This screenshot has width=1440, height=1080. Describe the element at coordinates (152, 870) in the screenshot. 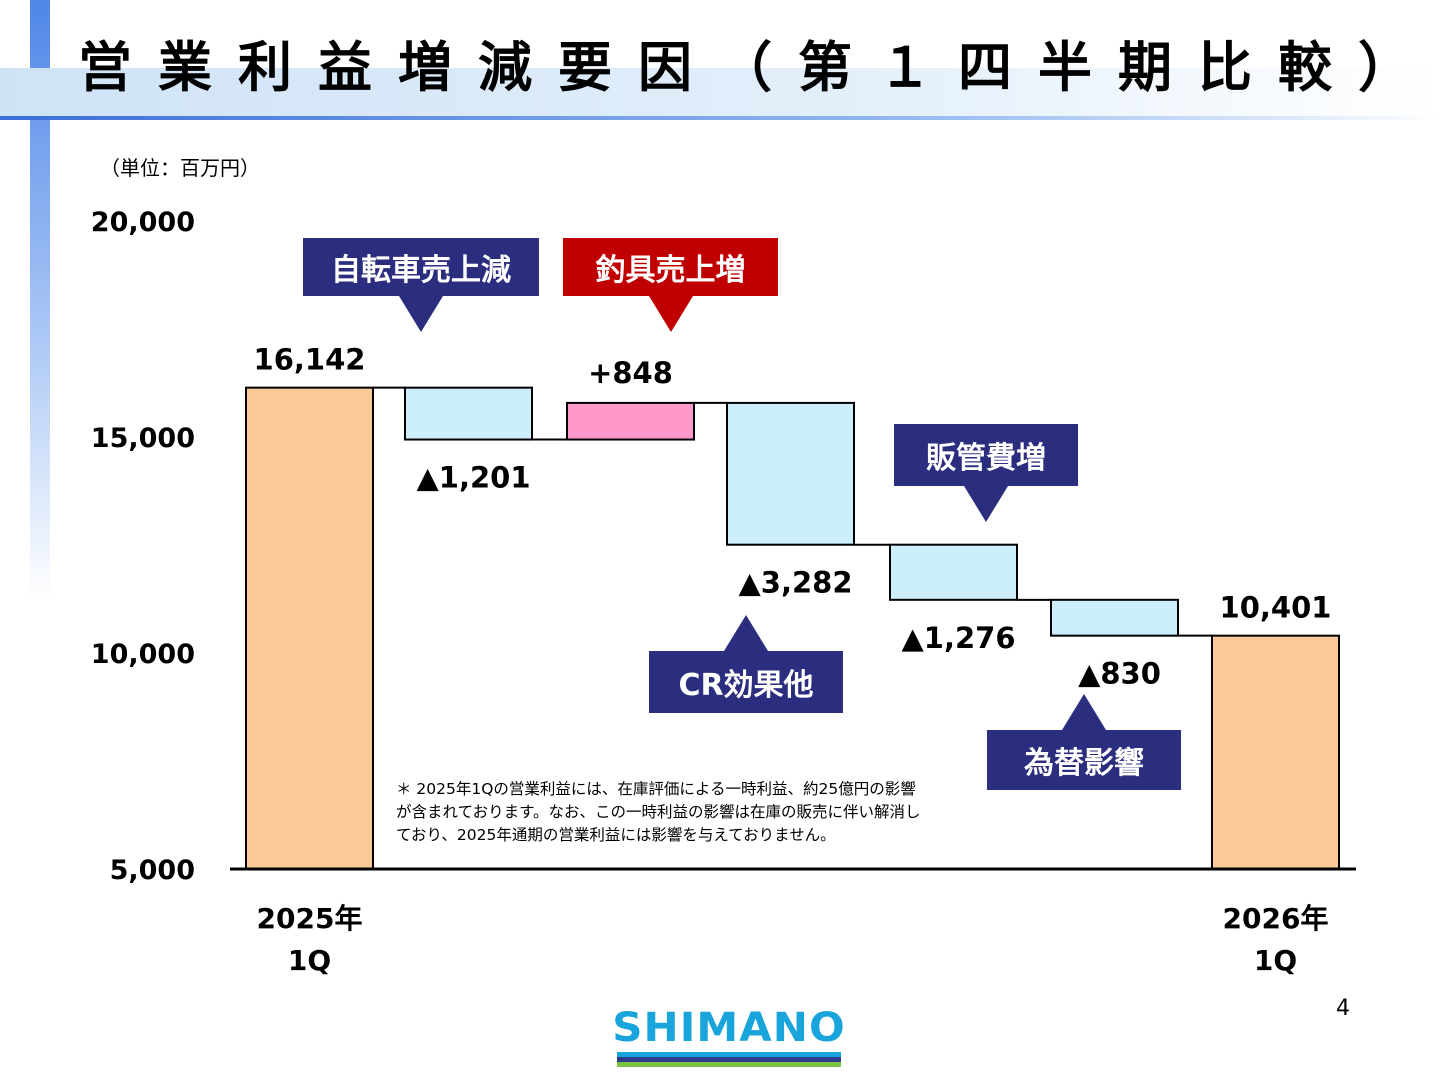

I see `y-tick-label: 5,000` at that location.